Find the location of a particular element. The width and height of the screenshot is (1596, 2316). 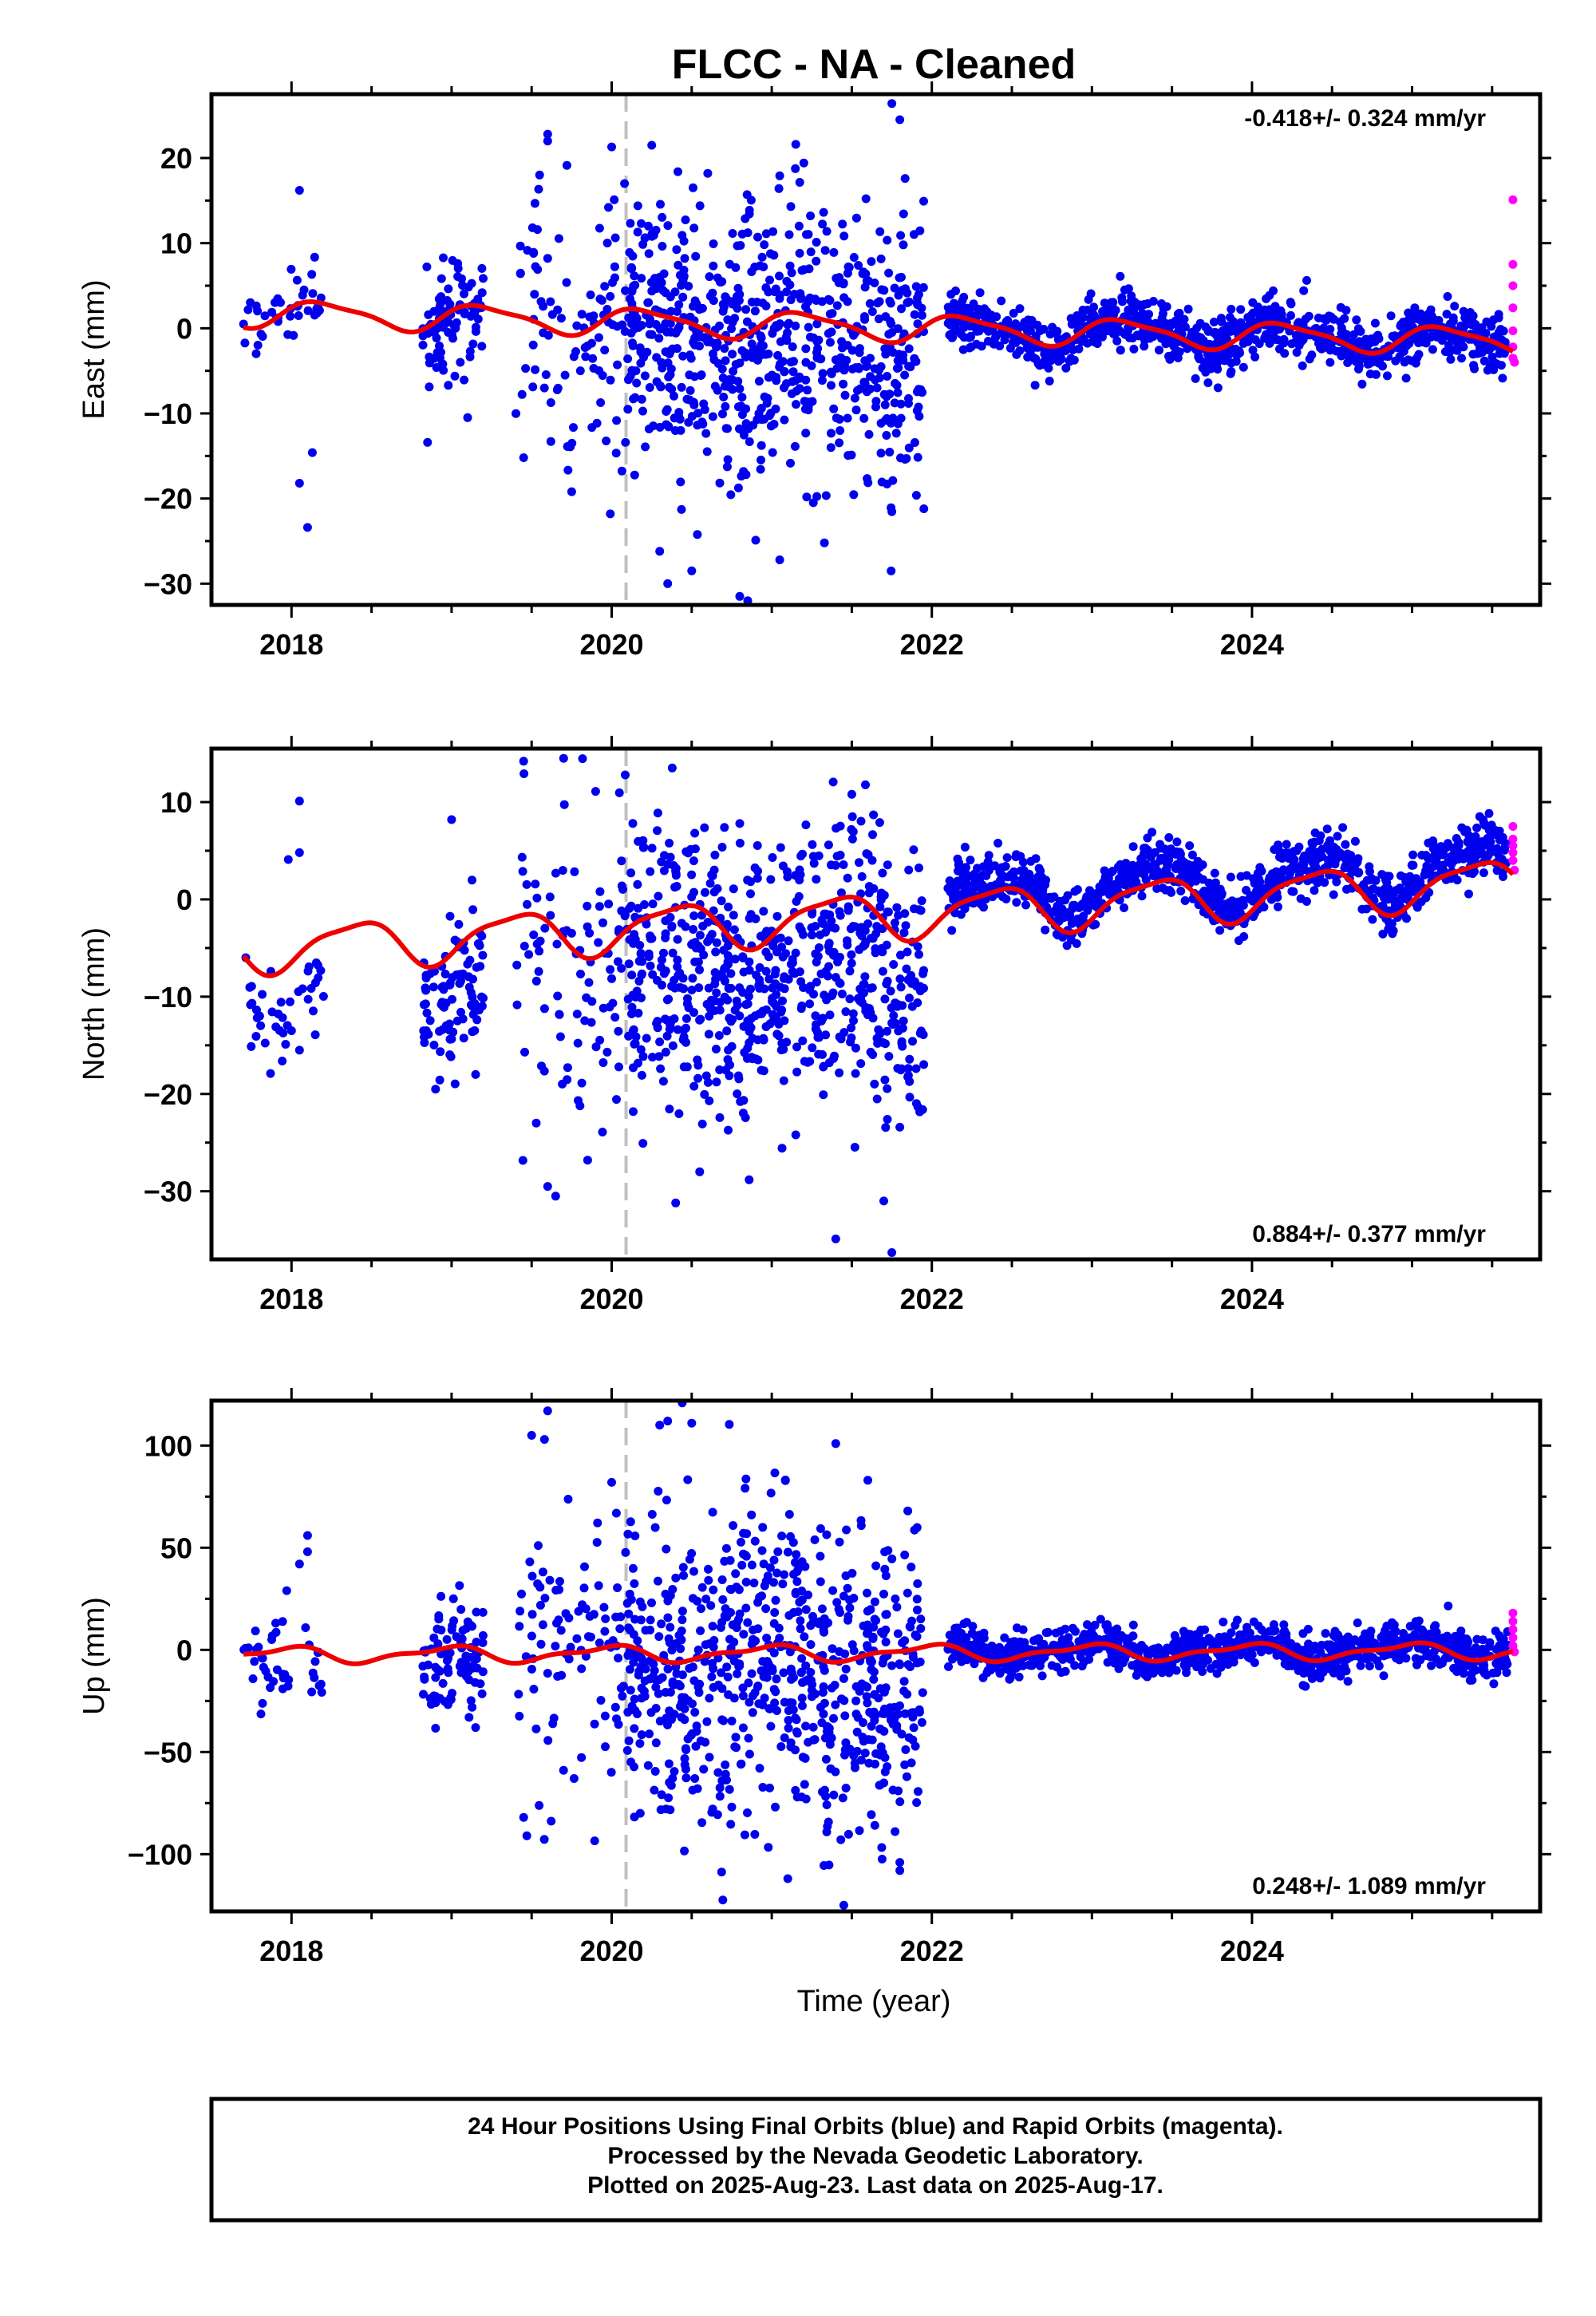

rapid-orbit-point is located at coordinates (1513, 826).